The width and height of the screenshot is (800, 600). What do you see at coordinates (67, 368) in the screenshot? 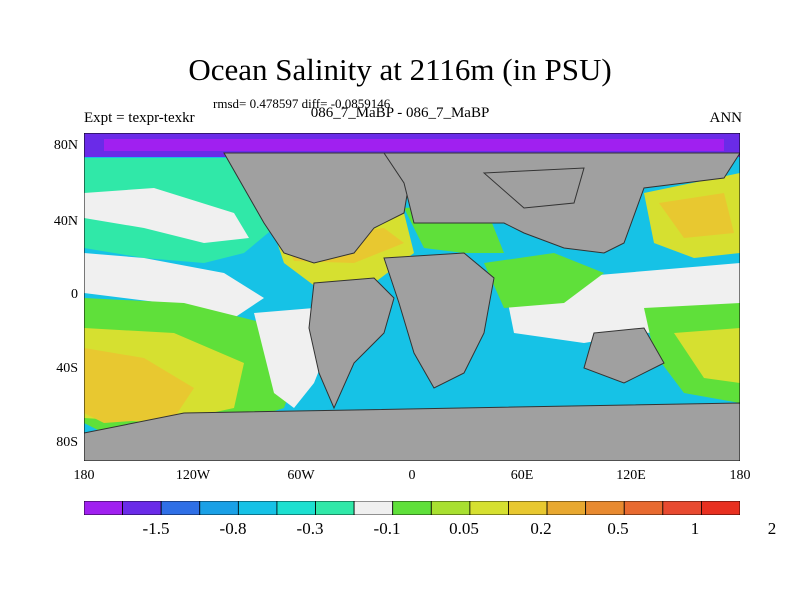
I see `lat-label-40s: 40S` at bounding box center [67, 368].